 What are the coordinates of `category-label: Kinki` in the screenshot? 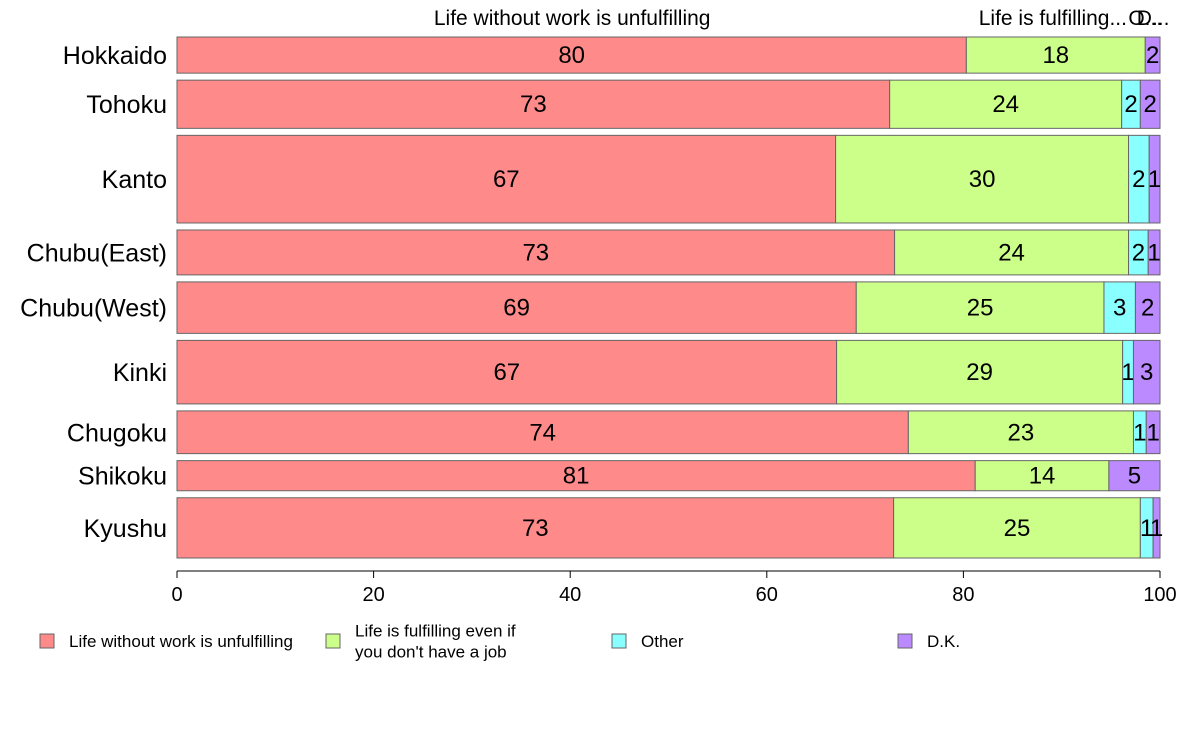 It's located at (140, 373).